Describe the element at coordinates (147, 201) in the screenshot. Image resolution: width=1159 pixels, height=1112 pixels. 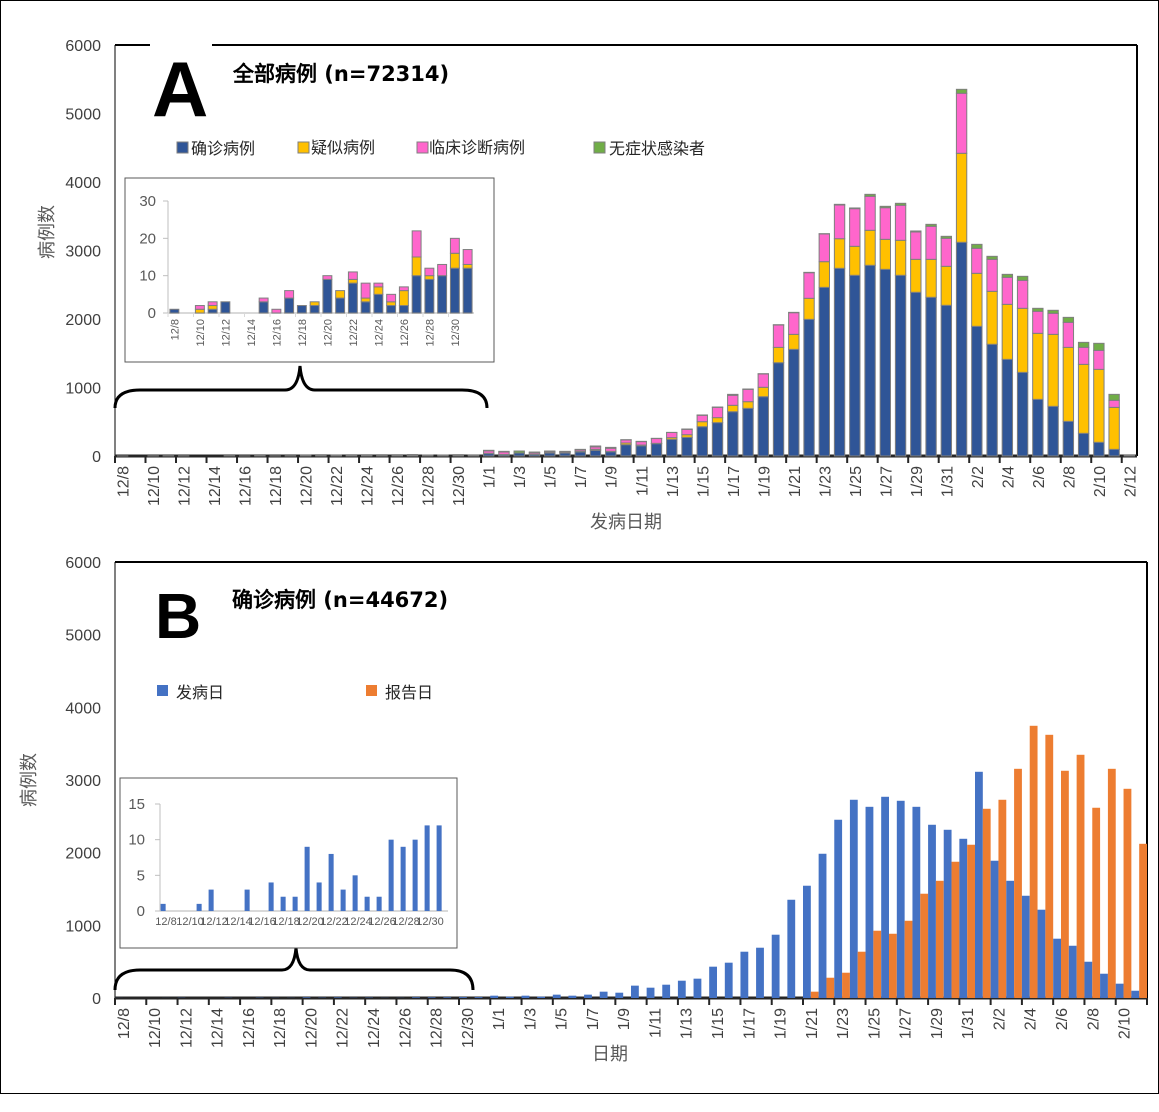
I see `inset-a-y-tick-label: 30` at that location.